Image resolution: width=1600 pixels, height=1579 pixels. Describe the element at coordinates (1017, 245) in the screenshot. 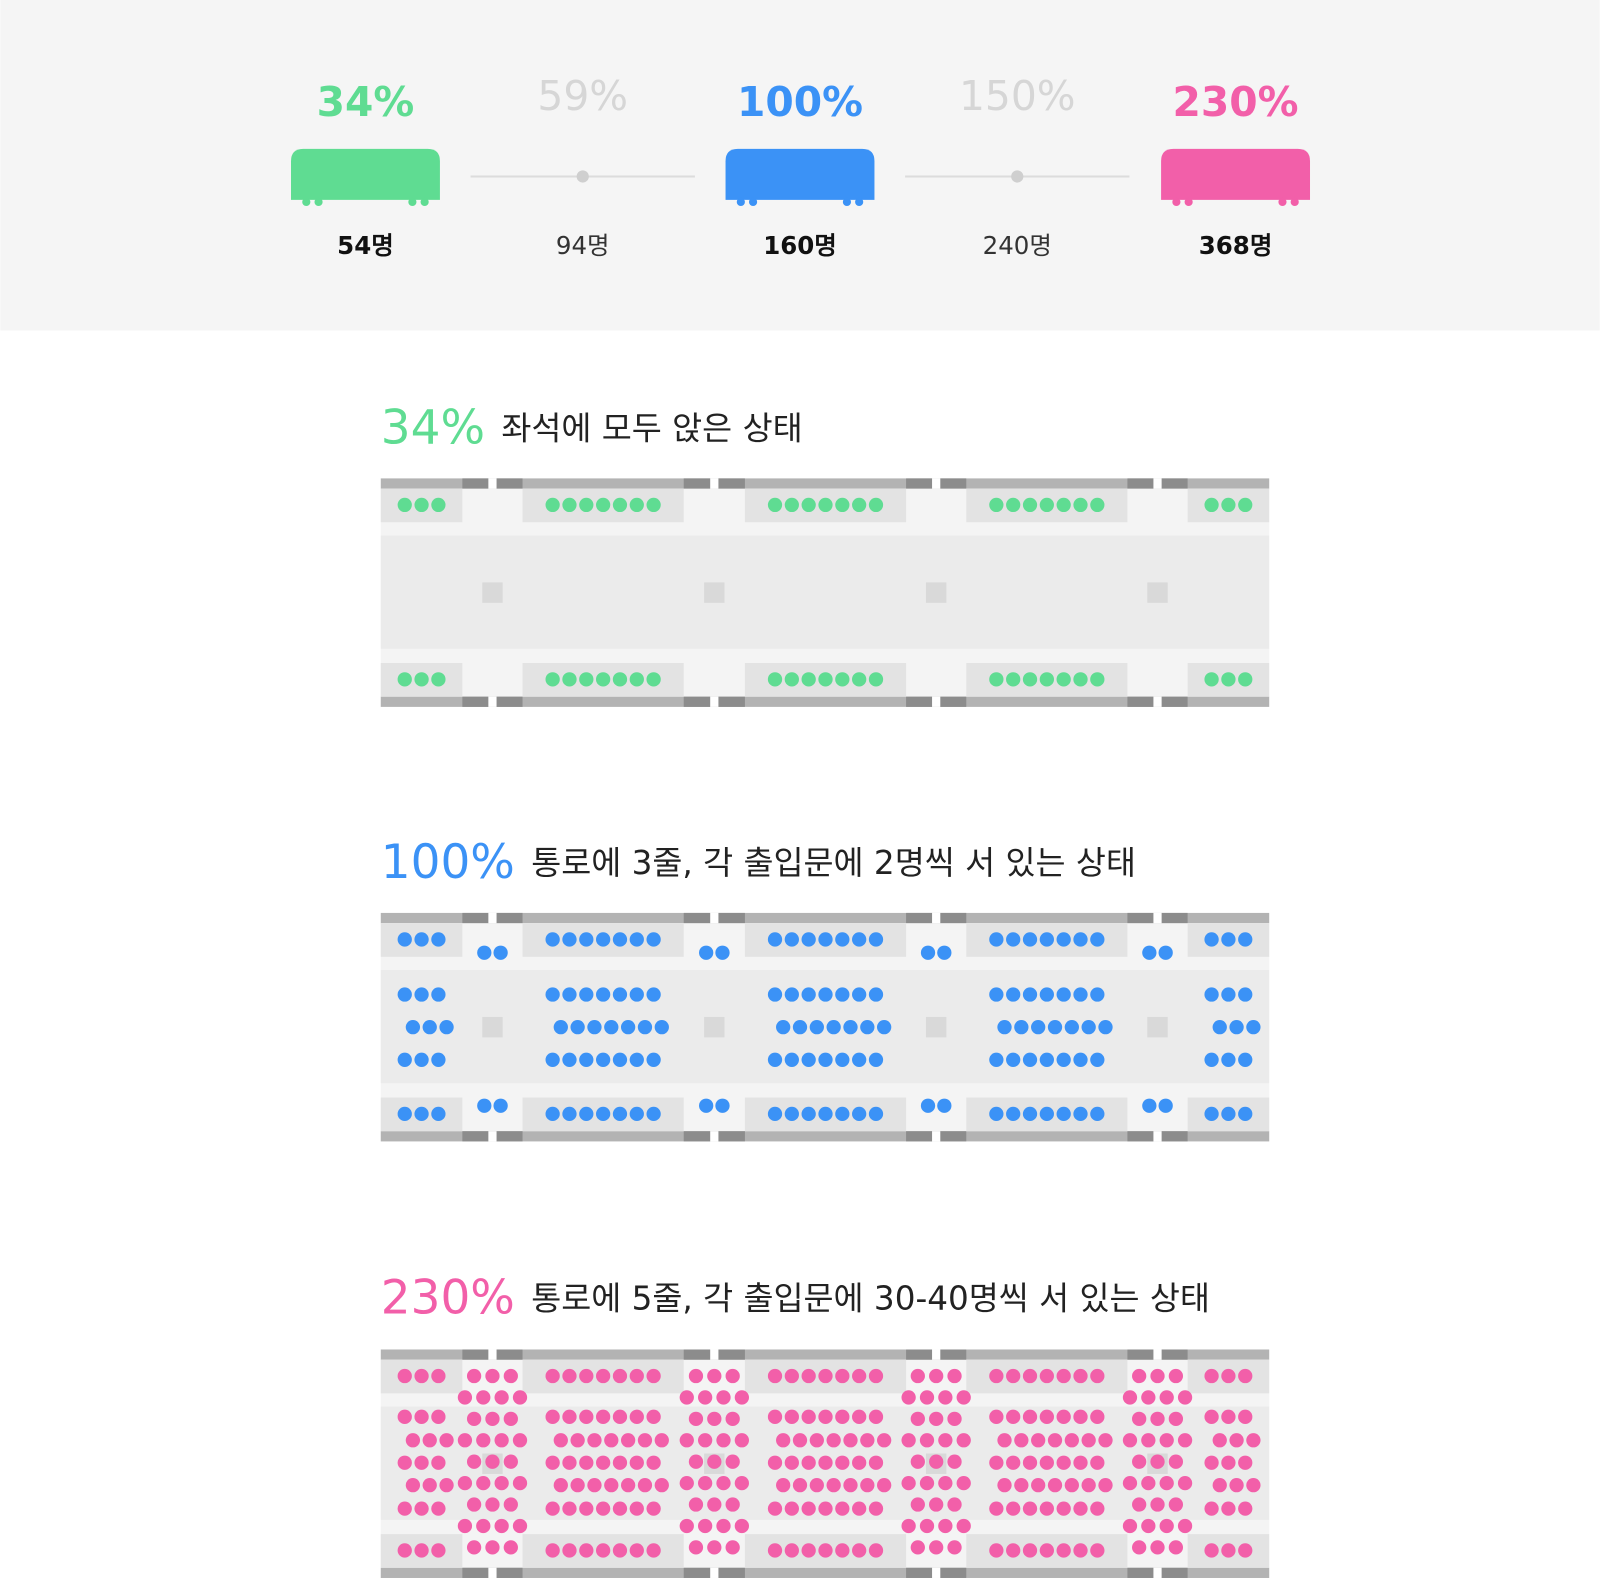

I see `level-count: 240명` at that location.